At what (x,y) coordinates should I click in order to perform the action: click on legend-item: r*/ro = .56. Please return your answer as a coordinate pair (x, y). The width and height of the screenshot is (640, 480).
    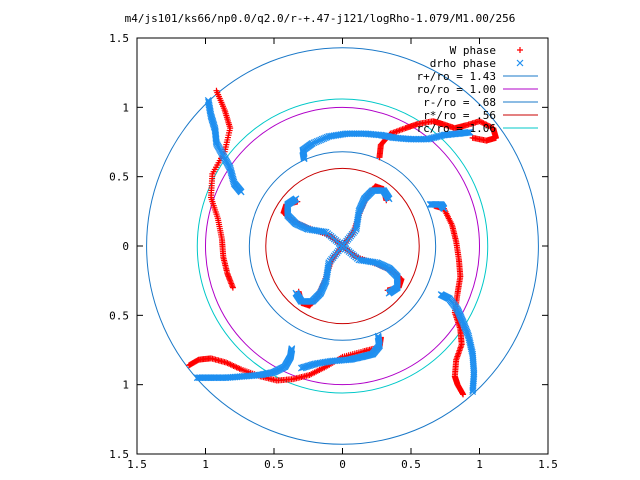
    Looking at the image, I should click on (480, 115).